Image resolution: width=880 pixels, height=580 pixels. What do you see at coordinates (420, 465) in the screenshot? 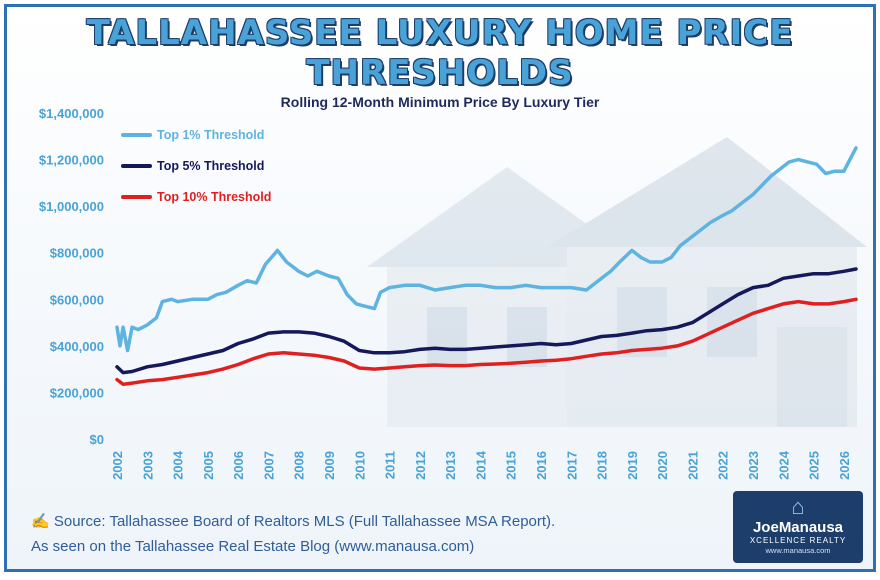
I see `x-tick-label: 2012` at bounding box center [420, 465].